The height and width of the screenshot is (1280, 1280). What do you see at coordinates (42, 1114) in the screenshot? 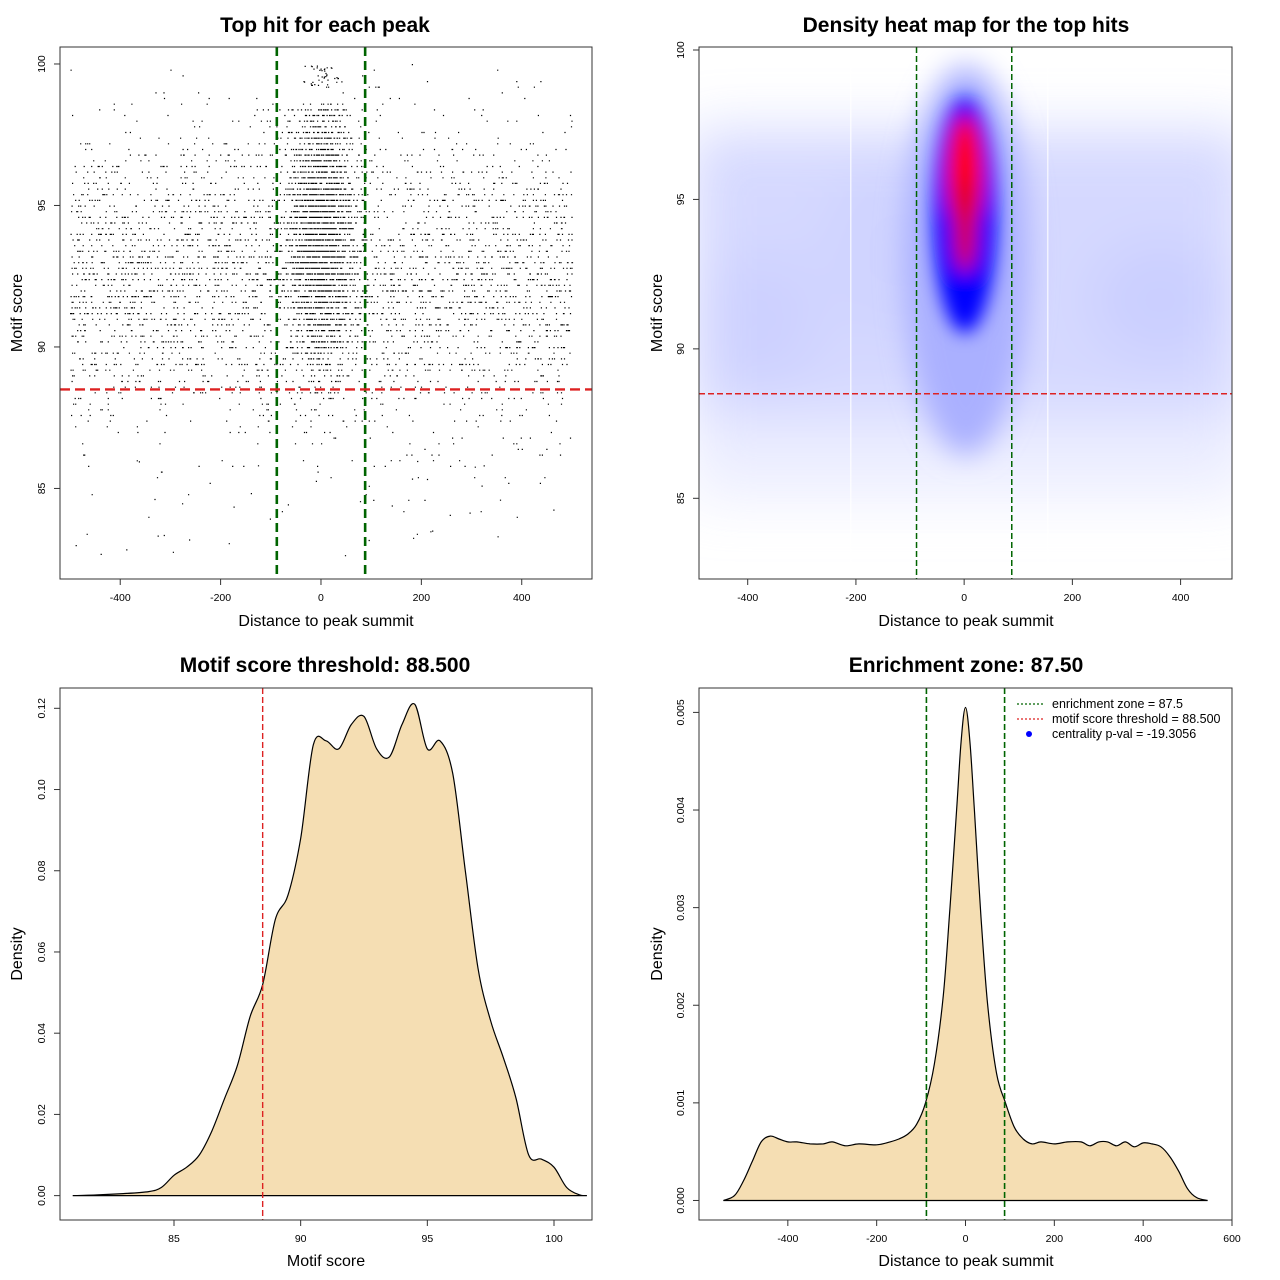
I see `y-tick-label: 0.02` at bounding box center [42, 1114].